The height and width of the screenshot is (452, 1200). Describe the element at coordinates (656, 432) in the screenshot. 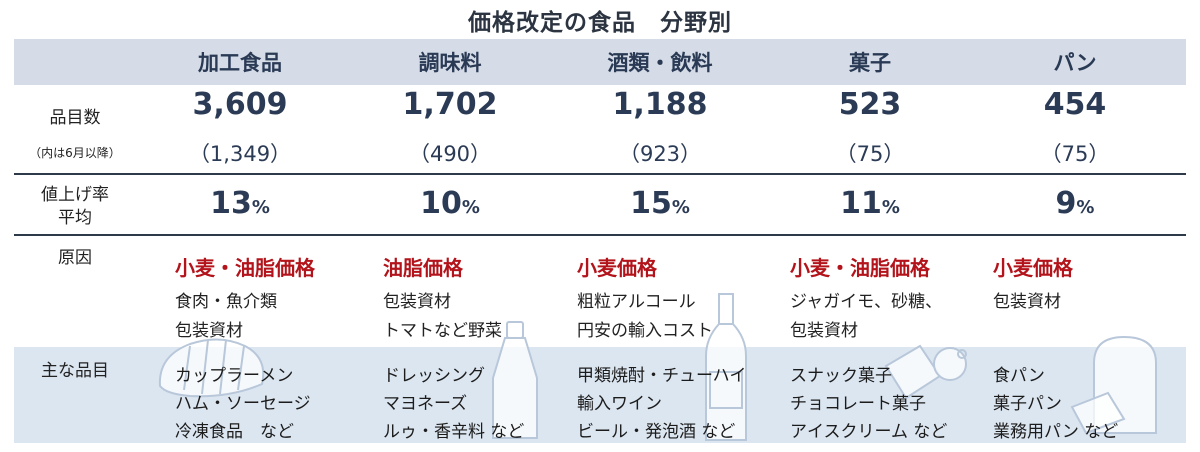

I see `item-line: ビール・発泡酒 など` at that location.